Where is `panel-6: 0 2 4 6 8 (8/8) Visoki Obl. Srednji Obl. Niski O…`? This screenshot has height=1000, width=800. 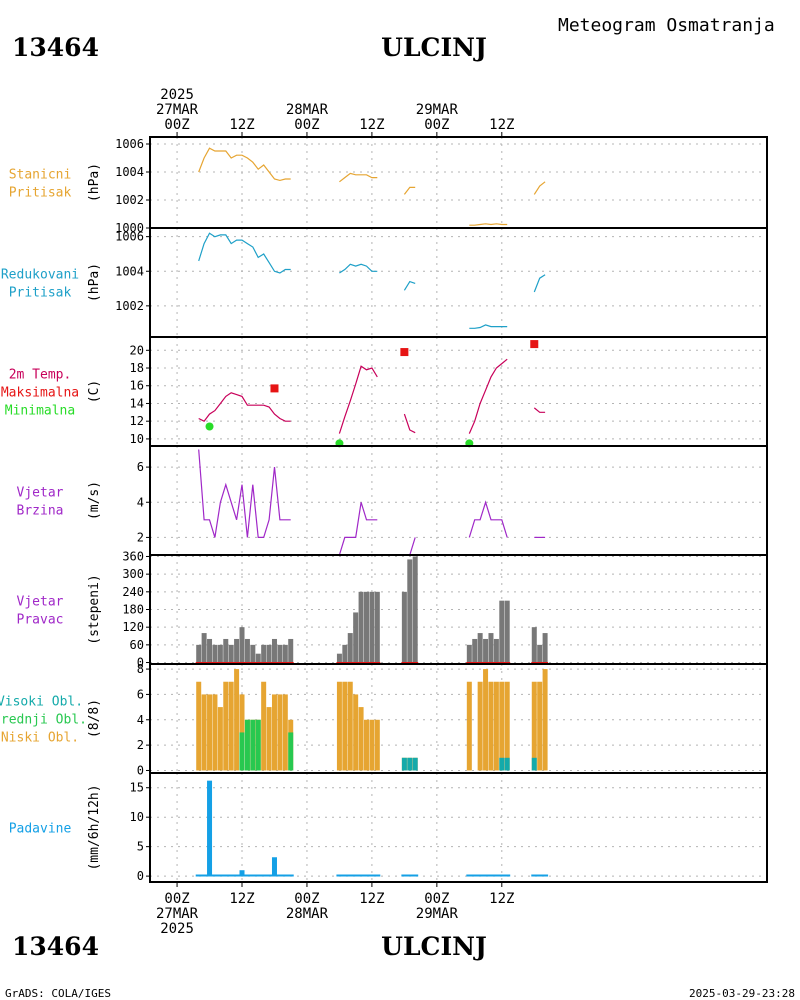
panel-6: 0 2 4 6 8 (8/8) Visoki Obl. Srednji Obl. Niski O… is located at coordinates (384, 719).